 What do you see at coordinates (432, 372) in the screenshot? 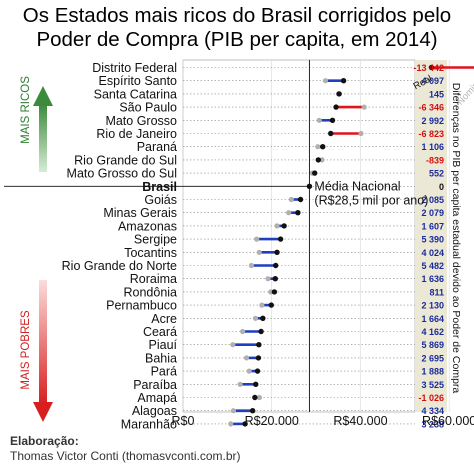
I see `diff-value: 1 888` at bounding box center [432, 372].